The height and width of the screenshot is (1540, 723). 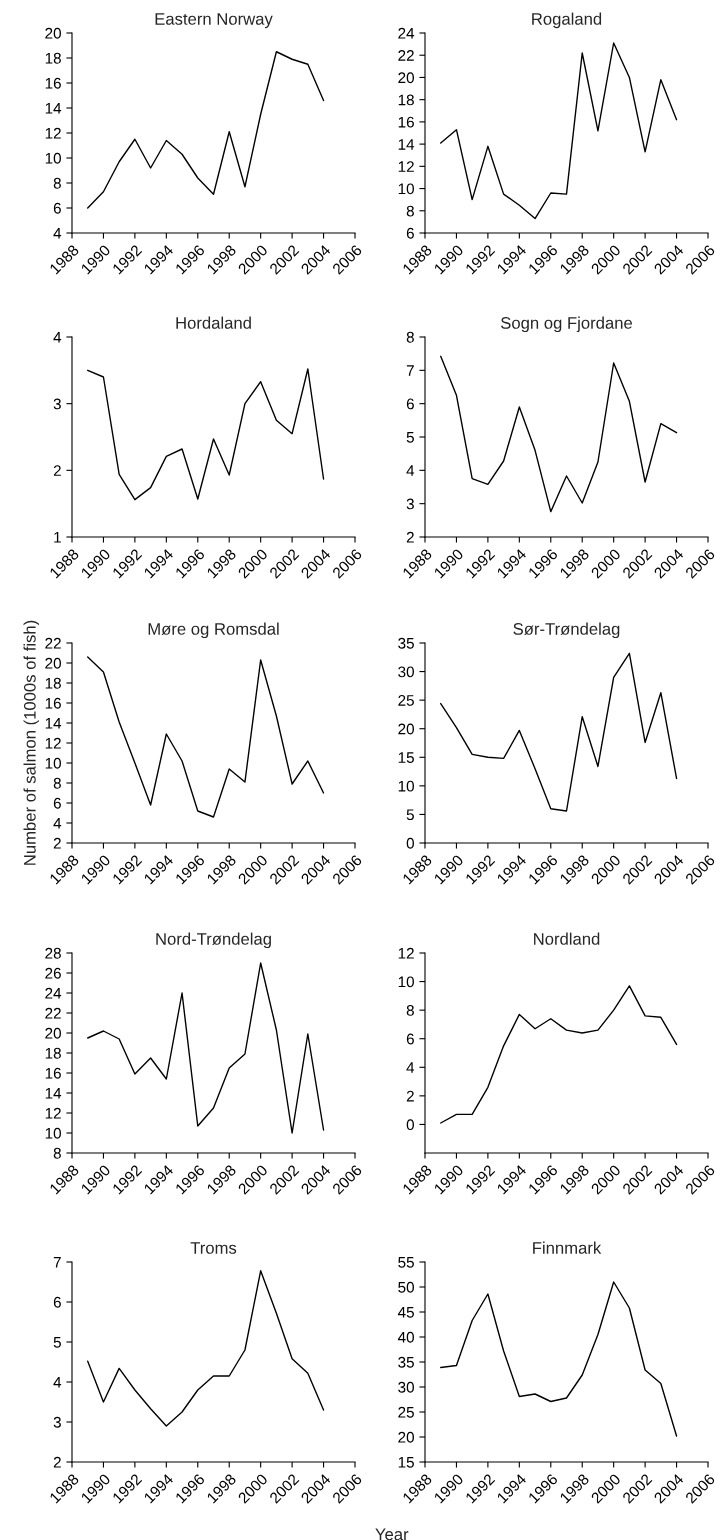 What do you see at coordinates (213, 630) in the screenshot?
I see `chart-title: Møre og Romsdal` at bounding box center [213, 630].